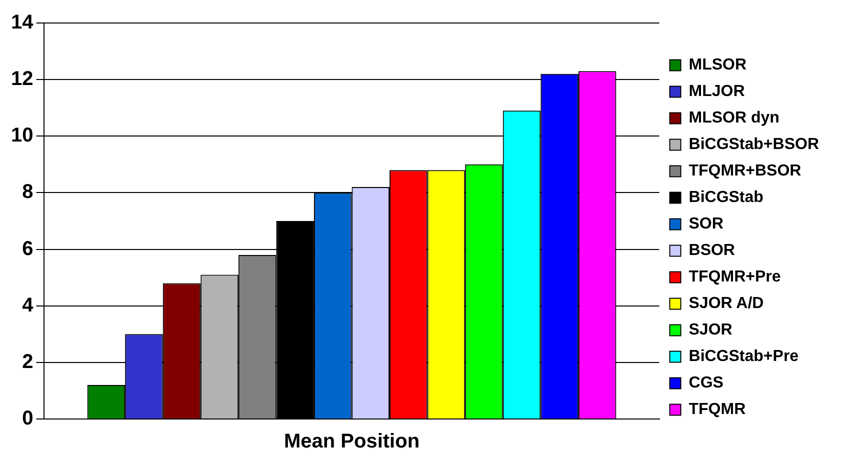 The width and height of the screenshot is (845, 465). Describe the element at coordinates (734, 118) in the screenshot. I see `legend-label: MLSOR dyn` at that location.